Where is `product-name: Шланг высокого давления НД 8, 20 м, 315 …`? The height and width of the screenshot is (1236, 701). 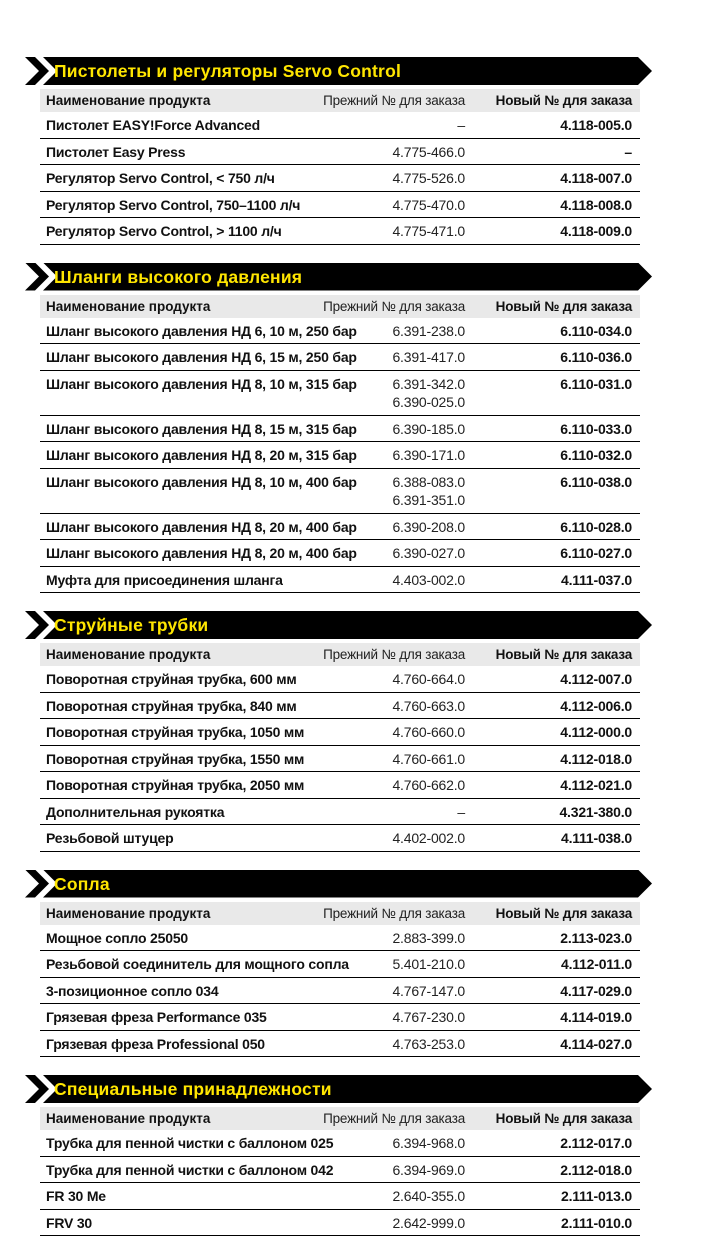 product-name: Шланг высокого давления НД 8, 20 м, 315 … is located at coordinates (162, 455).